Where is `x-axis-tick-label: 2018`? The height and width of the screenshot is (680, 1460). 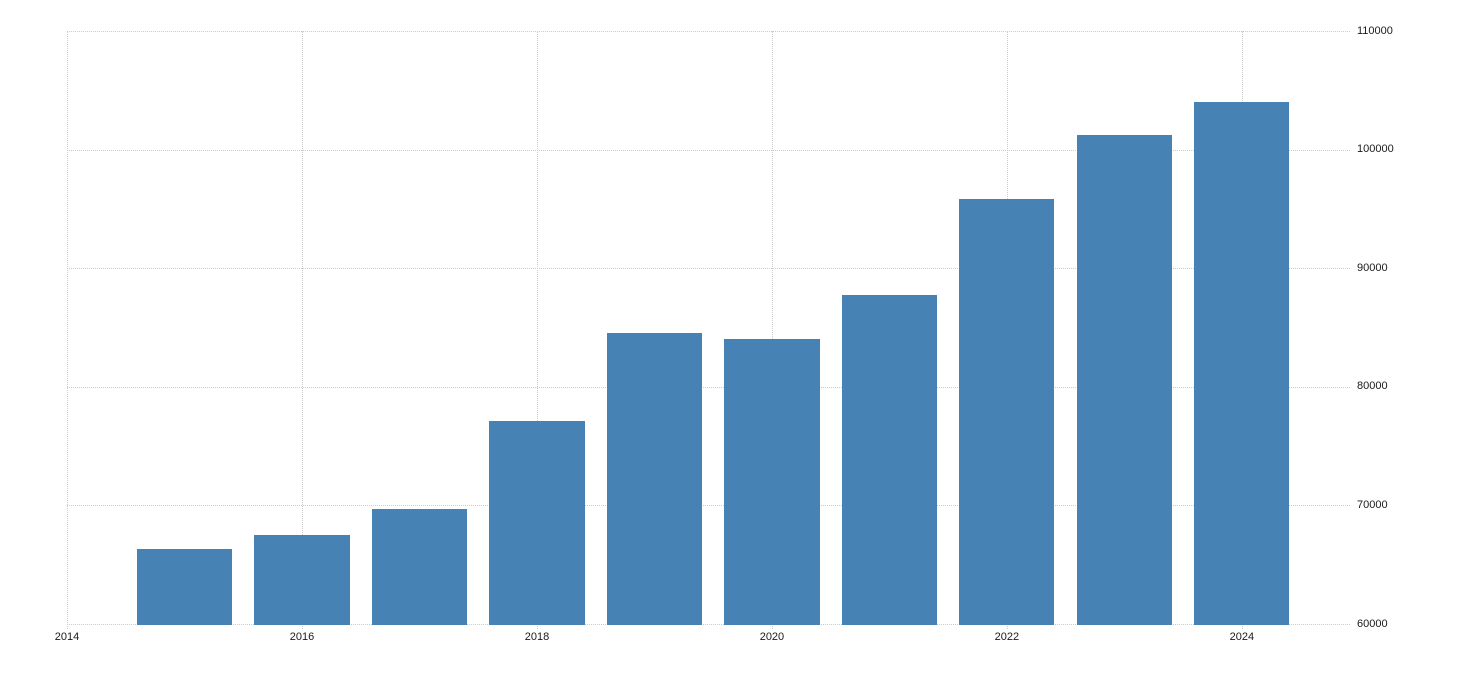 x-axis-tick-label: 2018 is located at coordinates (537, 637).